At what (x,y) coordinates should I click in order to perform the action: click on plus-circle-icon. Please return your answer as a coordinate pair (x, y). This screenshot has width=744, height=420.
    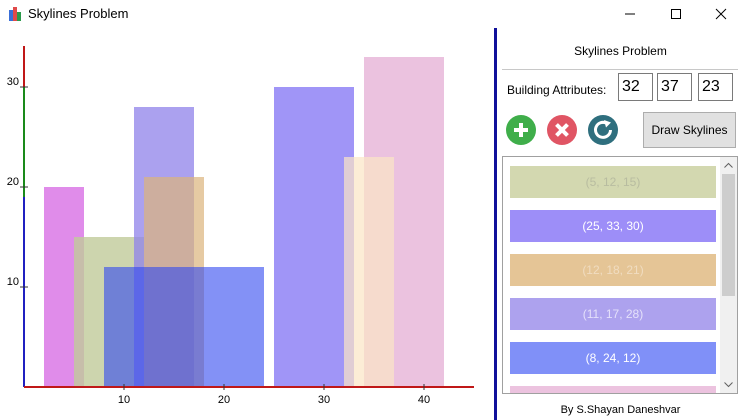
    Looking at the image, I should click on (521, 130).